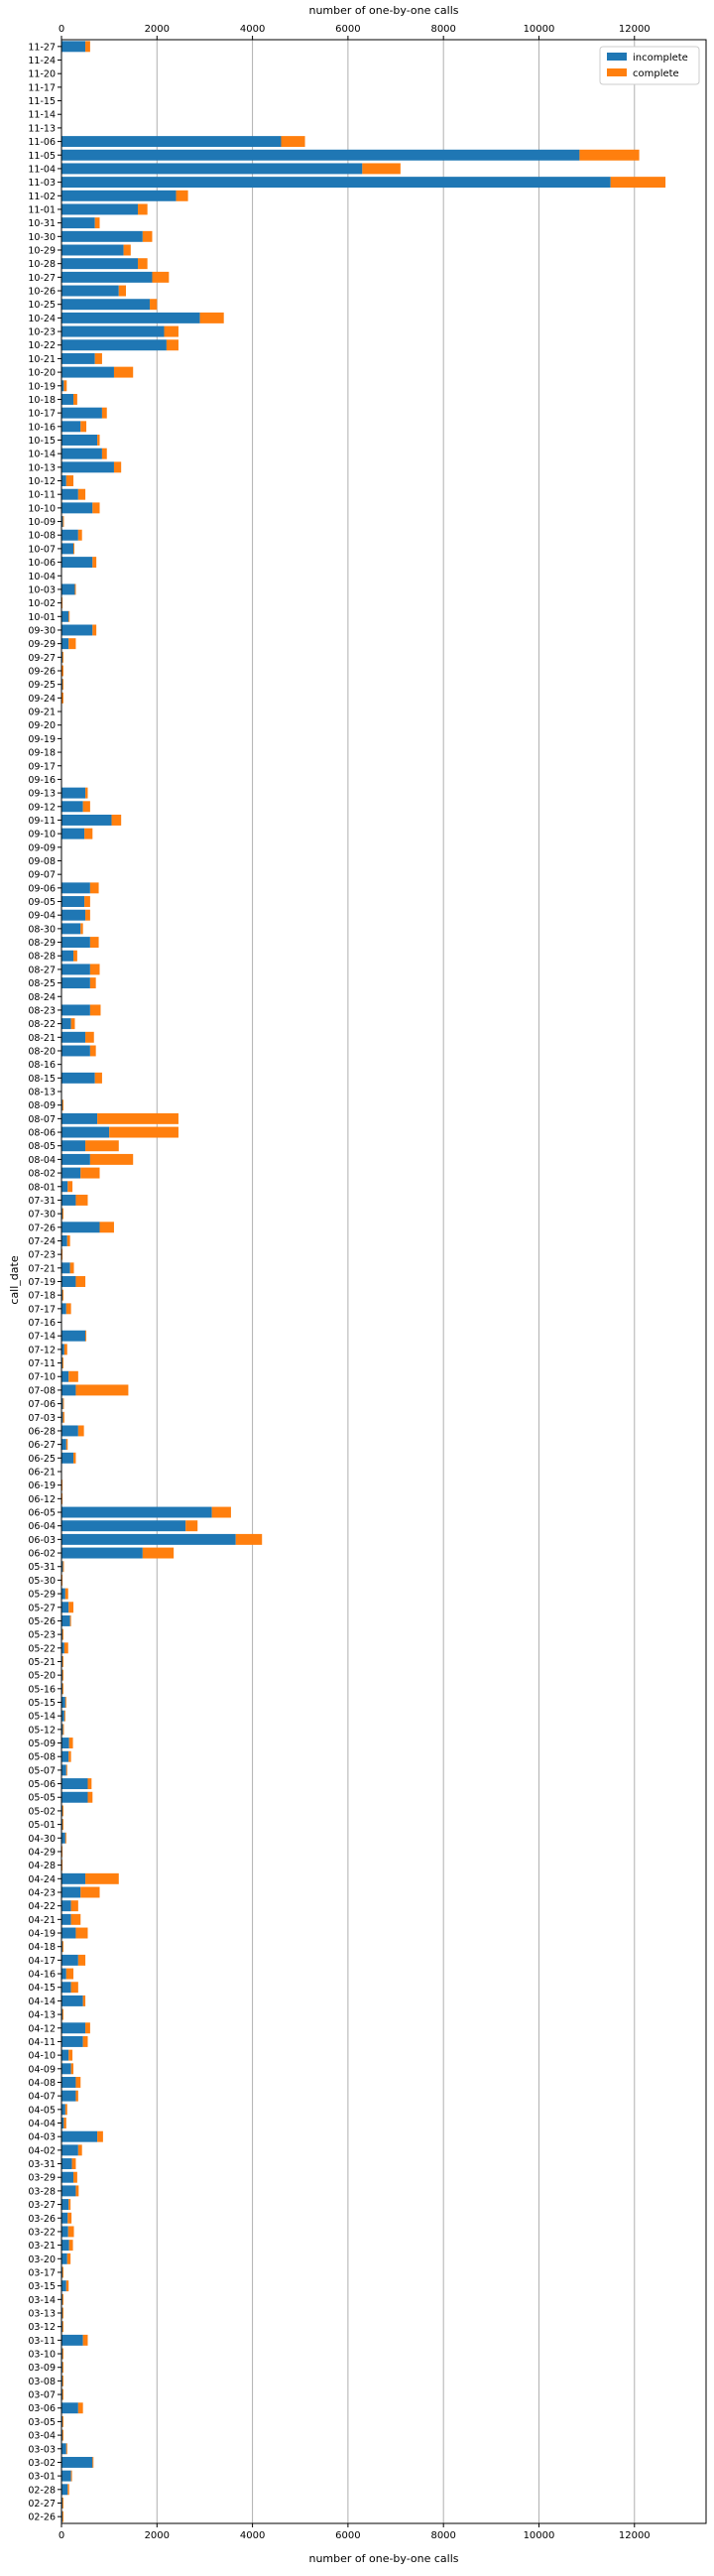 Image resolution: width=714 pixels, height=2576 pixels. Describe the element at coordinates (42, 2110) in the screenshot. I see `y-tick-label: 04-05` at that location.